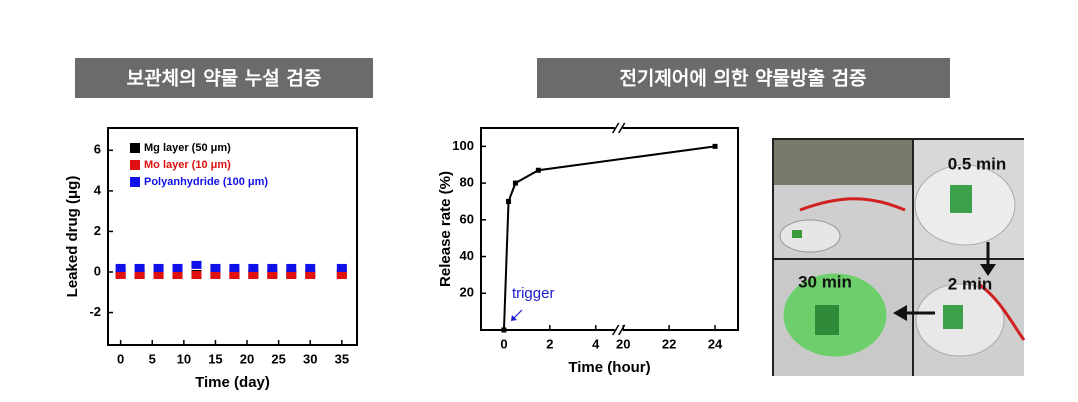  I want to click on x-tick-label: 2, so click(549, 343).